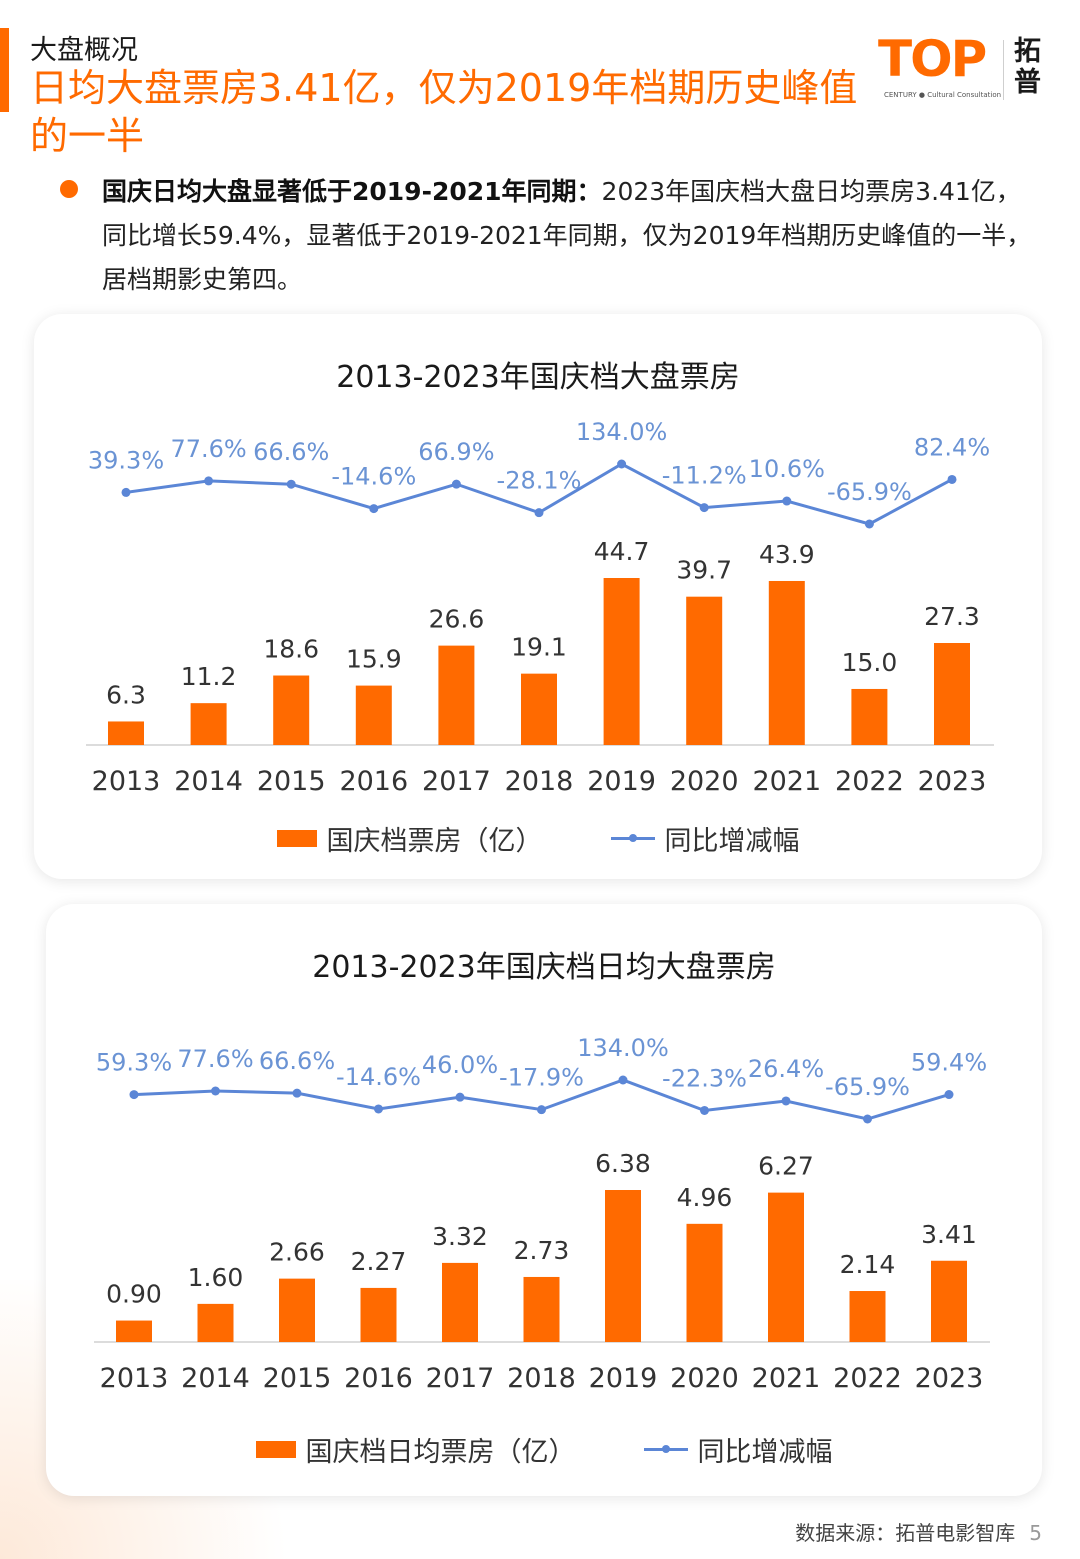 Image resolution: width=1080 pixels, height=1559 pixels. Describe the element at coordinates (297, 1252) in the screenshot. I see `bar-value-label: 2.66` at that location.